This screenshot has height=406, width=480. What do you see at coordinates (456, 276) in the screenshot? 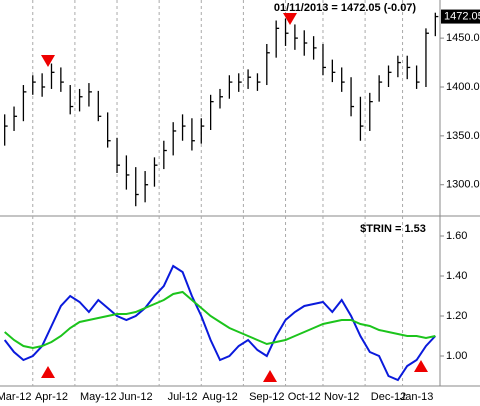
I see `y-tick-label: 1.40` at bounding box center [456, 276].